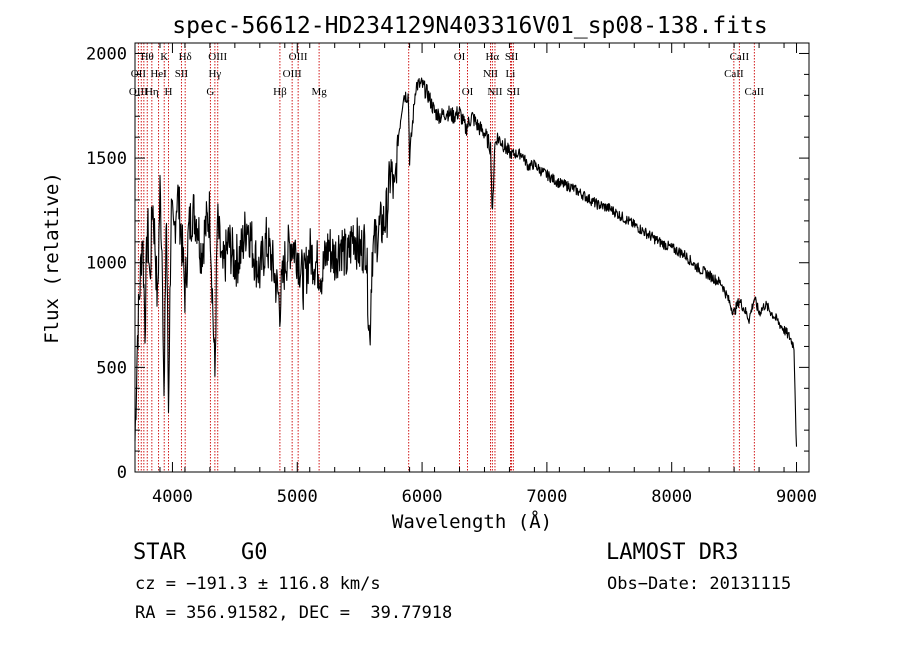  Describe the element at coordinates (52, 258) in the screenshot. I see `y-axis-label: Flux (relative)` at that location.